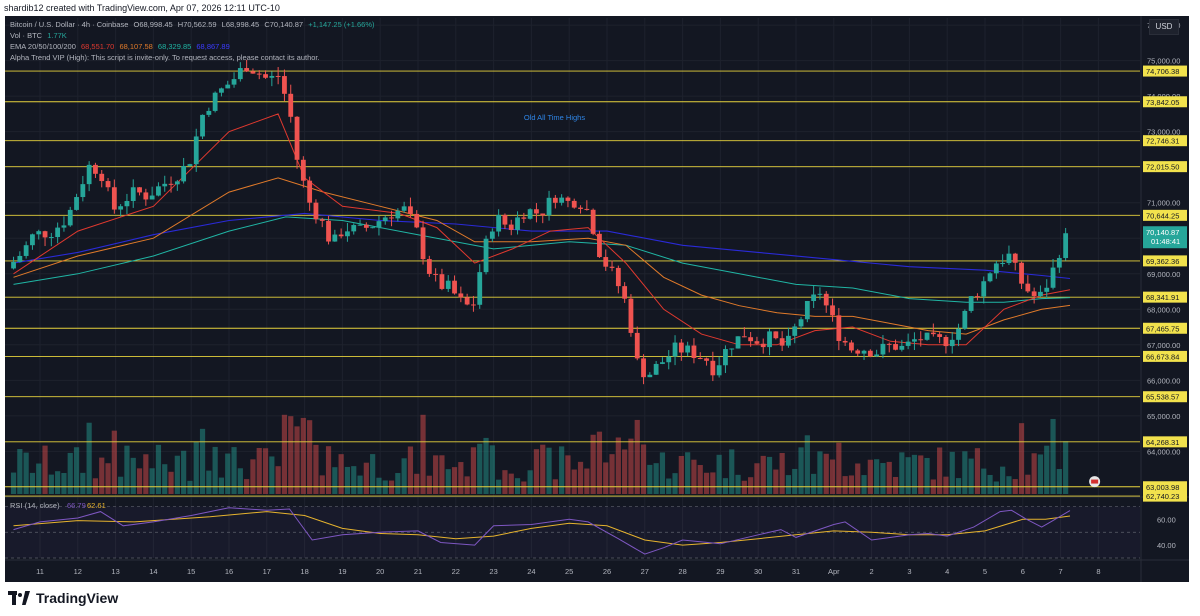  Describe the element at coordinates (542, 259) in the screenshot. I see `ema100-line` at that location.